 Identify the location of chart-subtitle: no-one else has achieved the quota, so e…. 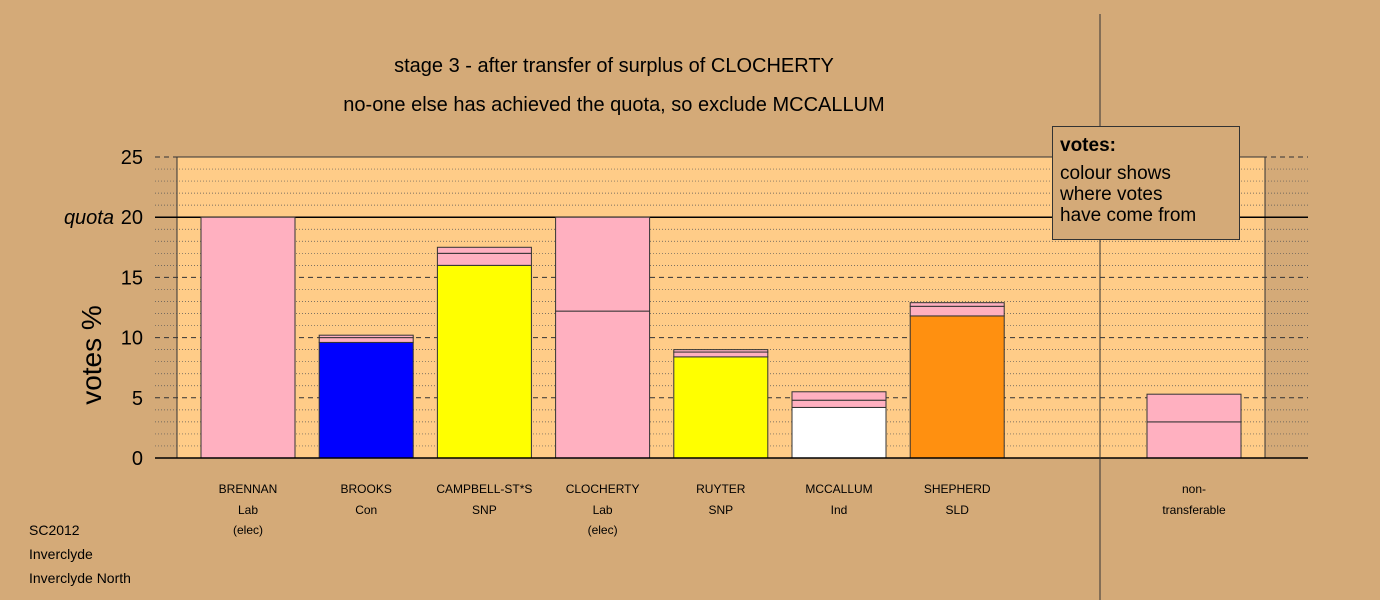
(613, 105).